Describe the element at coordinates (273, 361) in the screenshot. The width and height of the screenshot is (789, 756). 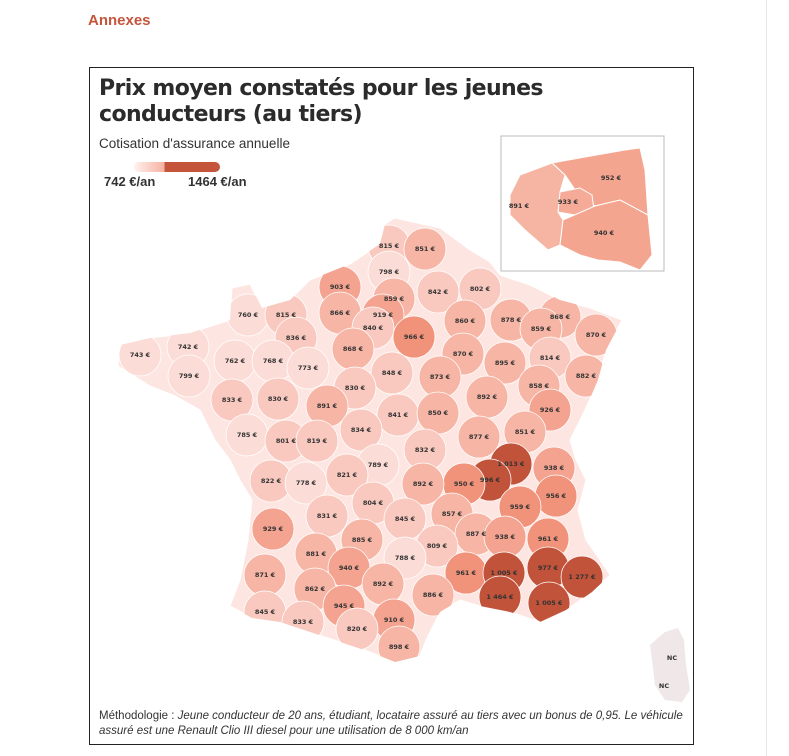
I see `department-price-label: 768 €` at that location.